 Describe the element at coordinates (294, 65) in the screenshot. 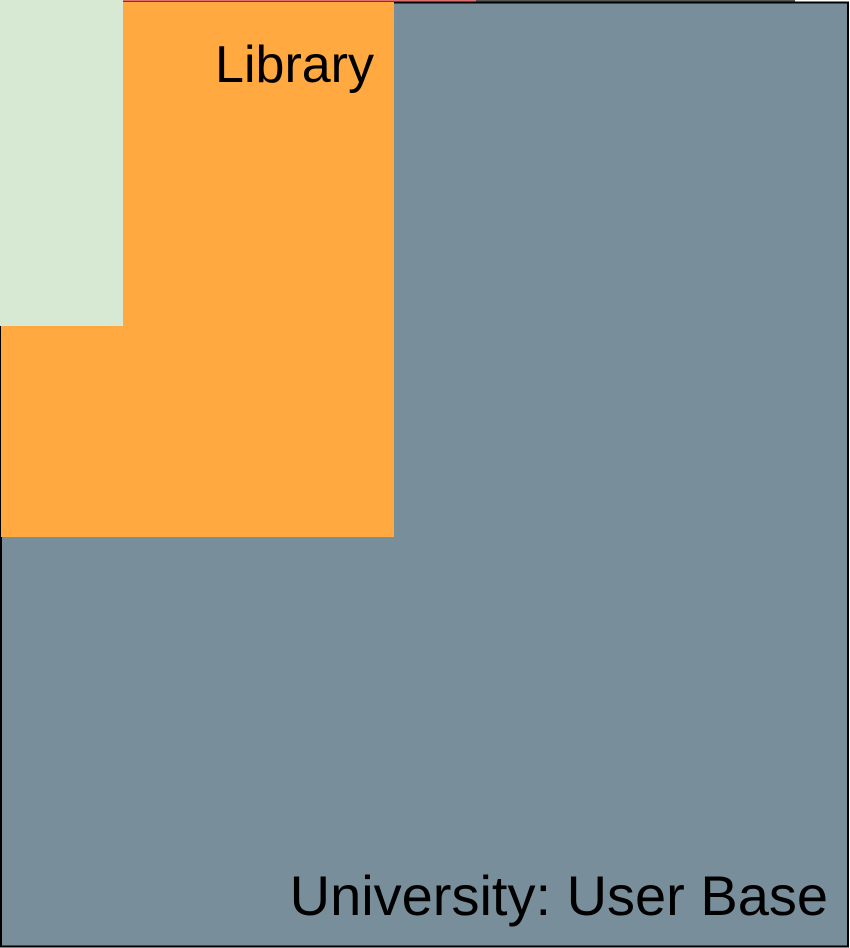

I see `library-label: Library` at that location.